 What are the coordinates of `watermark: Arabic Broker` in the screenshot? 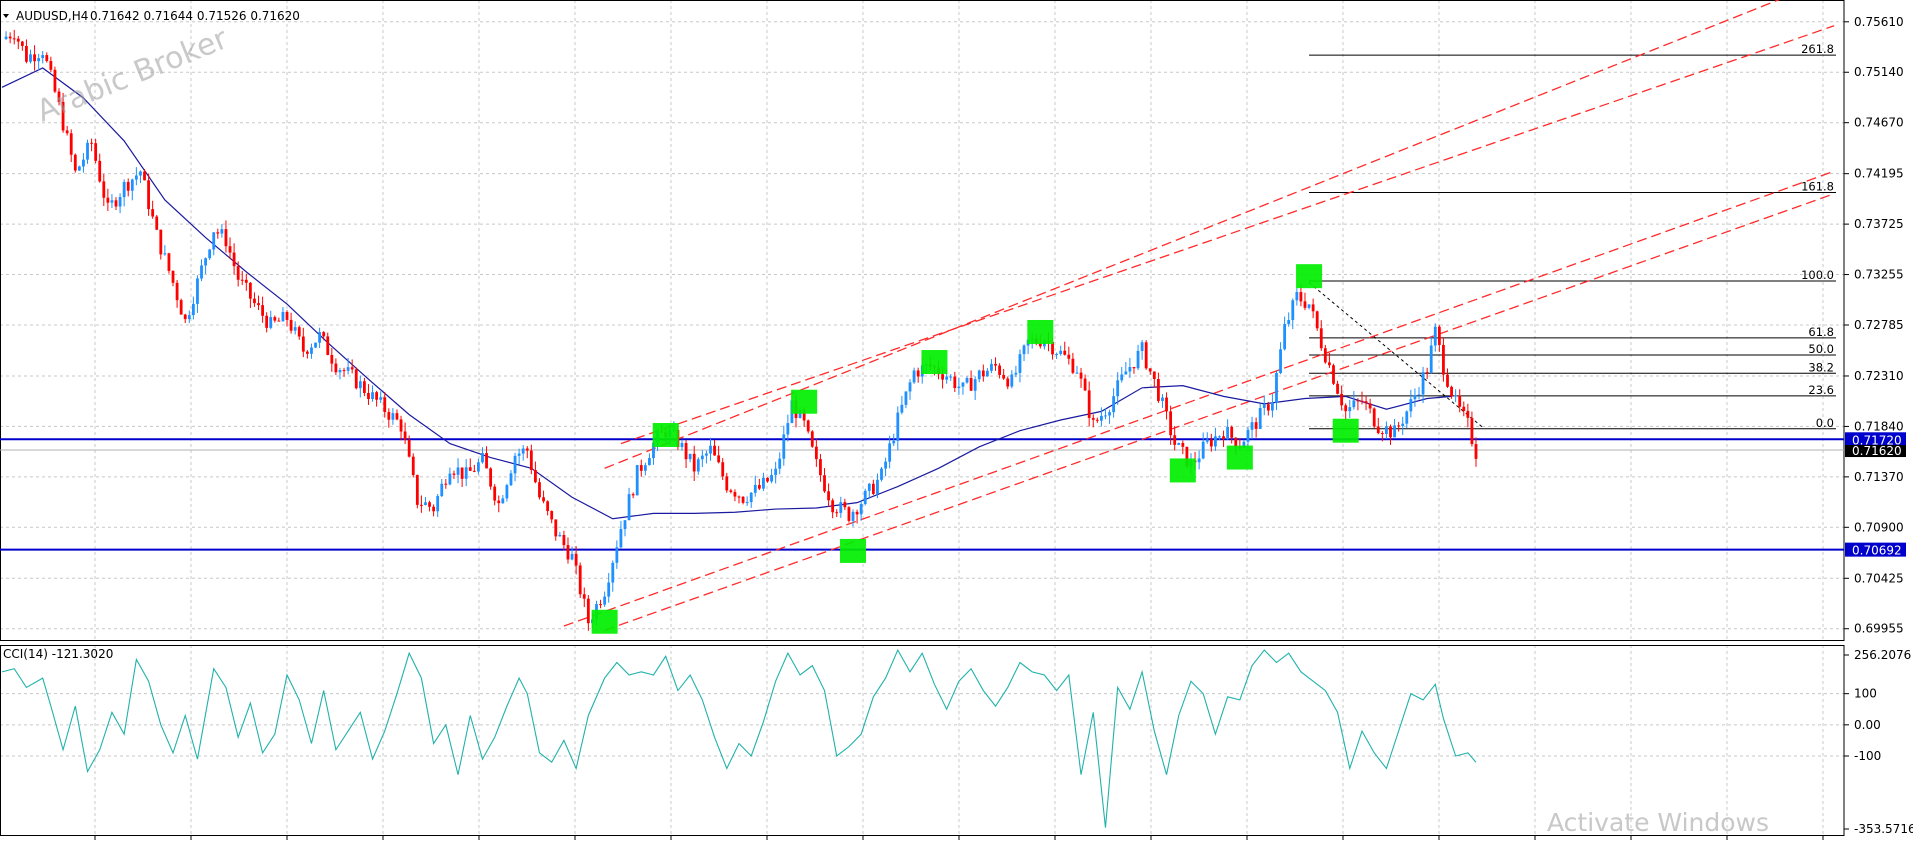 It's located at (132, 75).